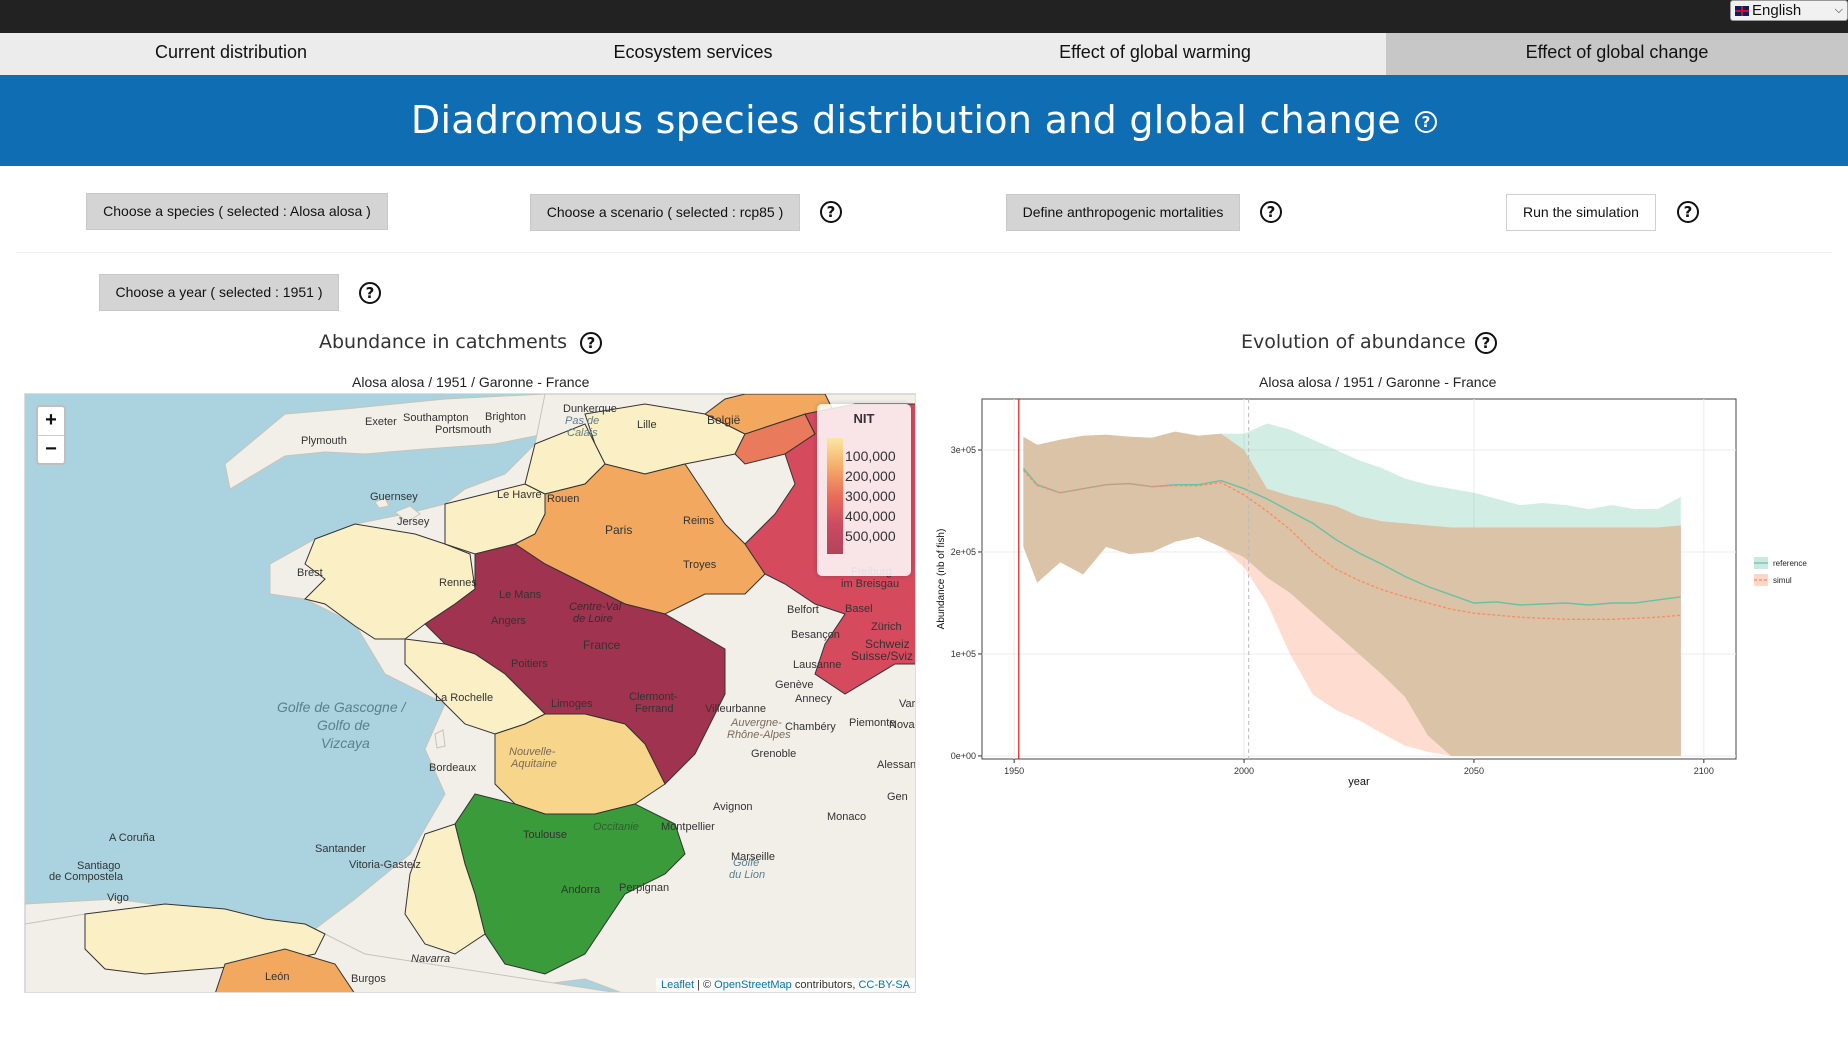 The width and height of the screenshot is (1848, 1043). What do you see at coordinates (770, 414) in the screenshot?
I see `catchment-mid-meuse` at bounding box center [770, 414].